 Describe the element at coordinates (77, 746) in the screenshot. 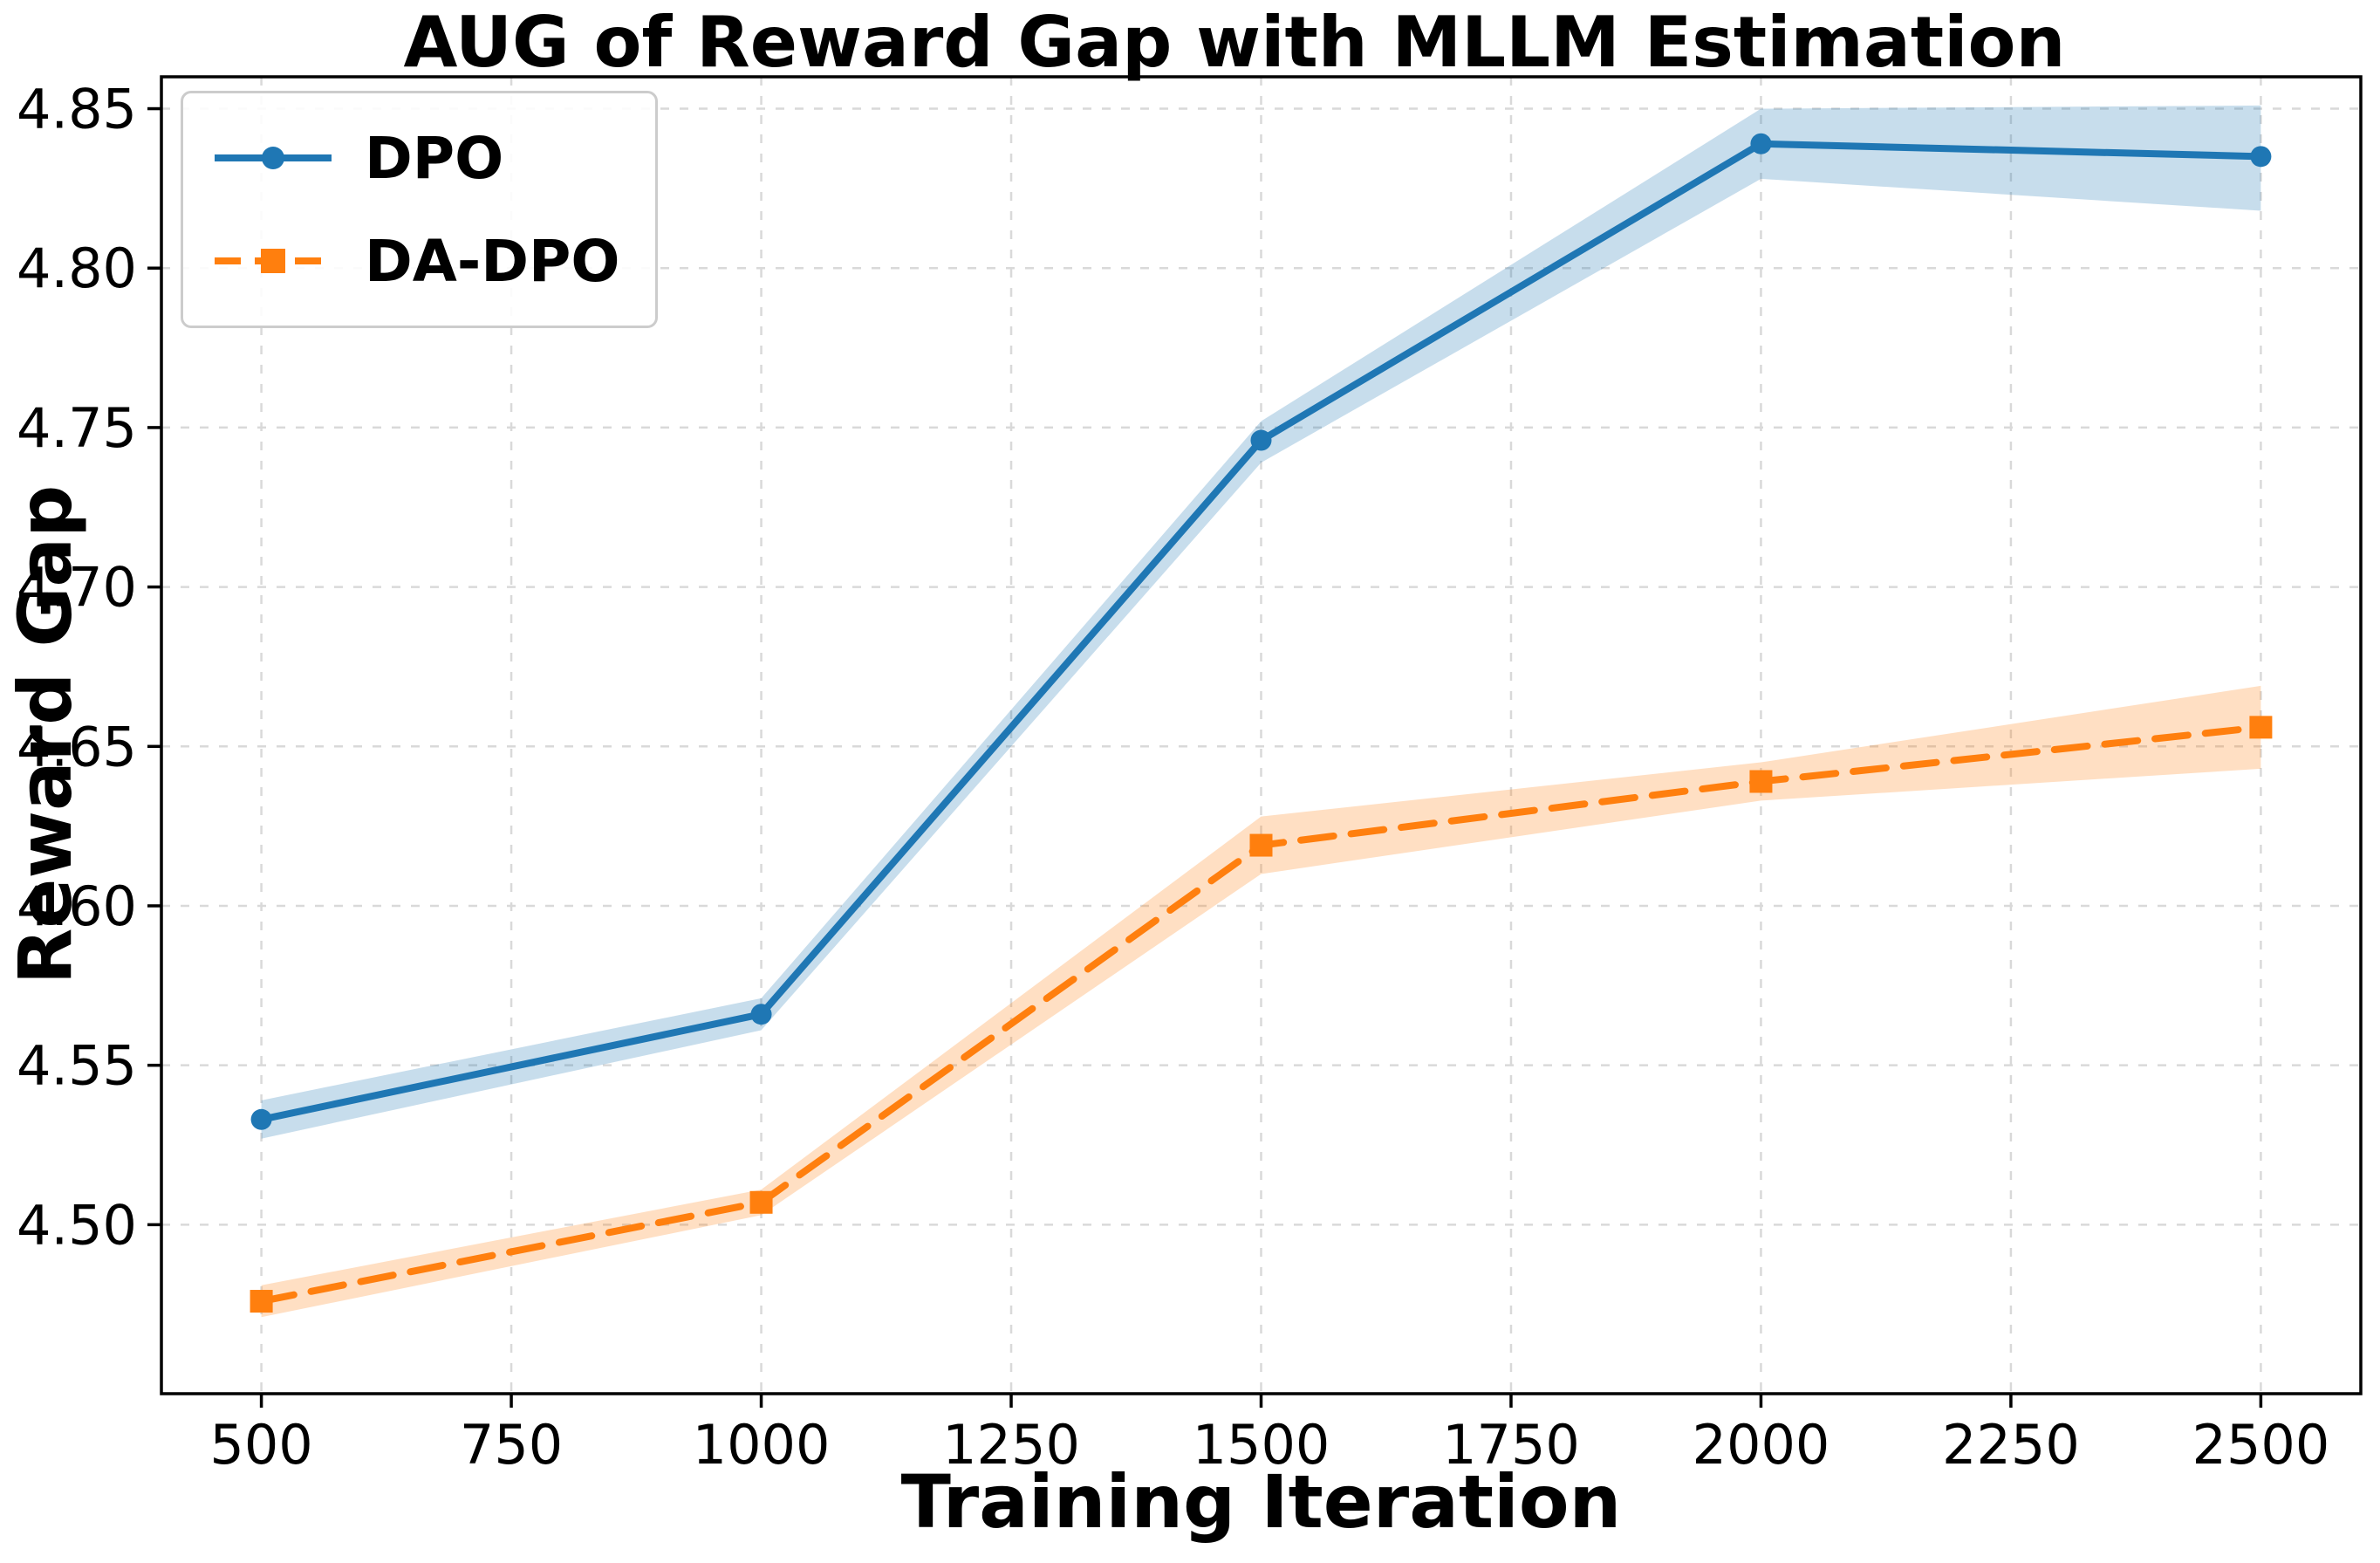

I see `y-tick-label: 4.65` at that location.